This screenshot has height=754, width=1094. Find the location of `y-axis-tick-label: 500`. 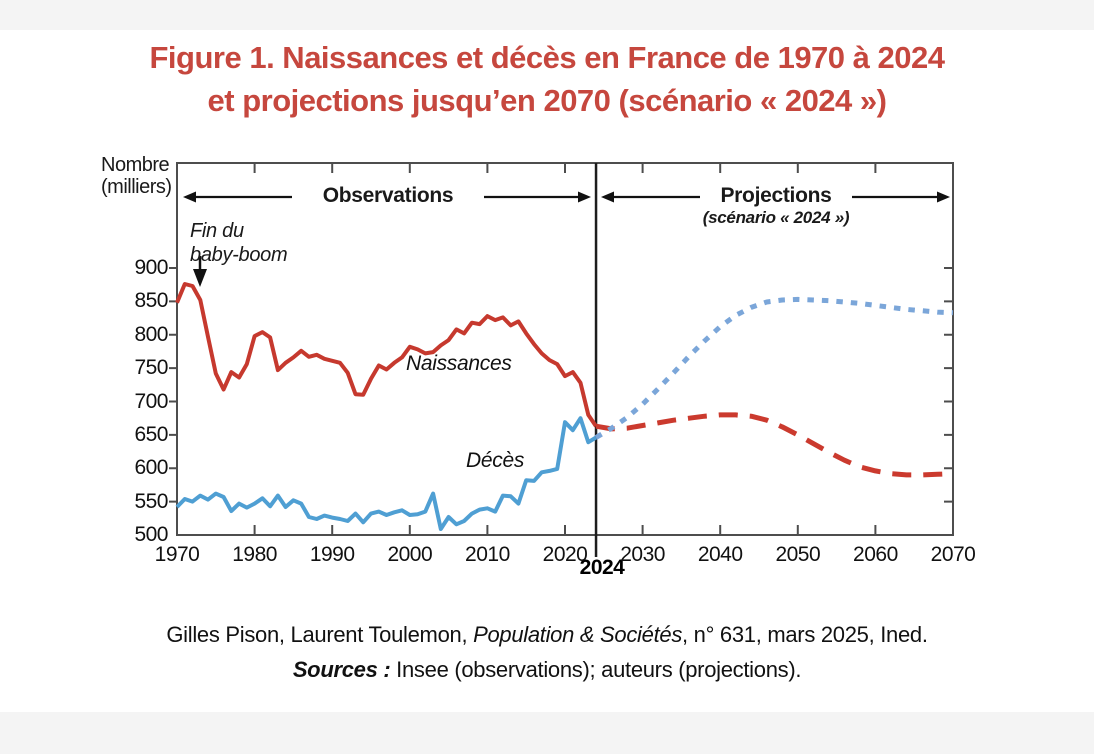

y-axis-tick-label: 500 is located at coordinates (151, 534).